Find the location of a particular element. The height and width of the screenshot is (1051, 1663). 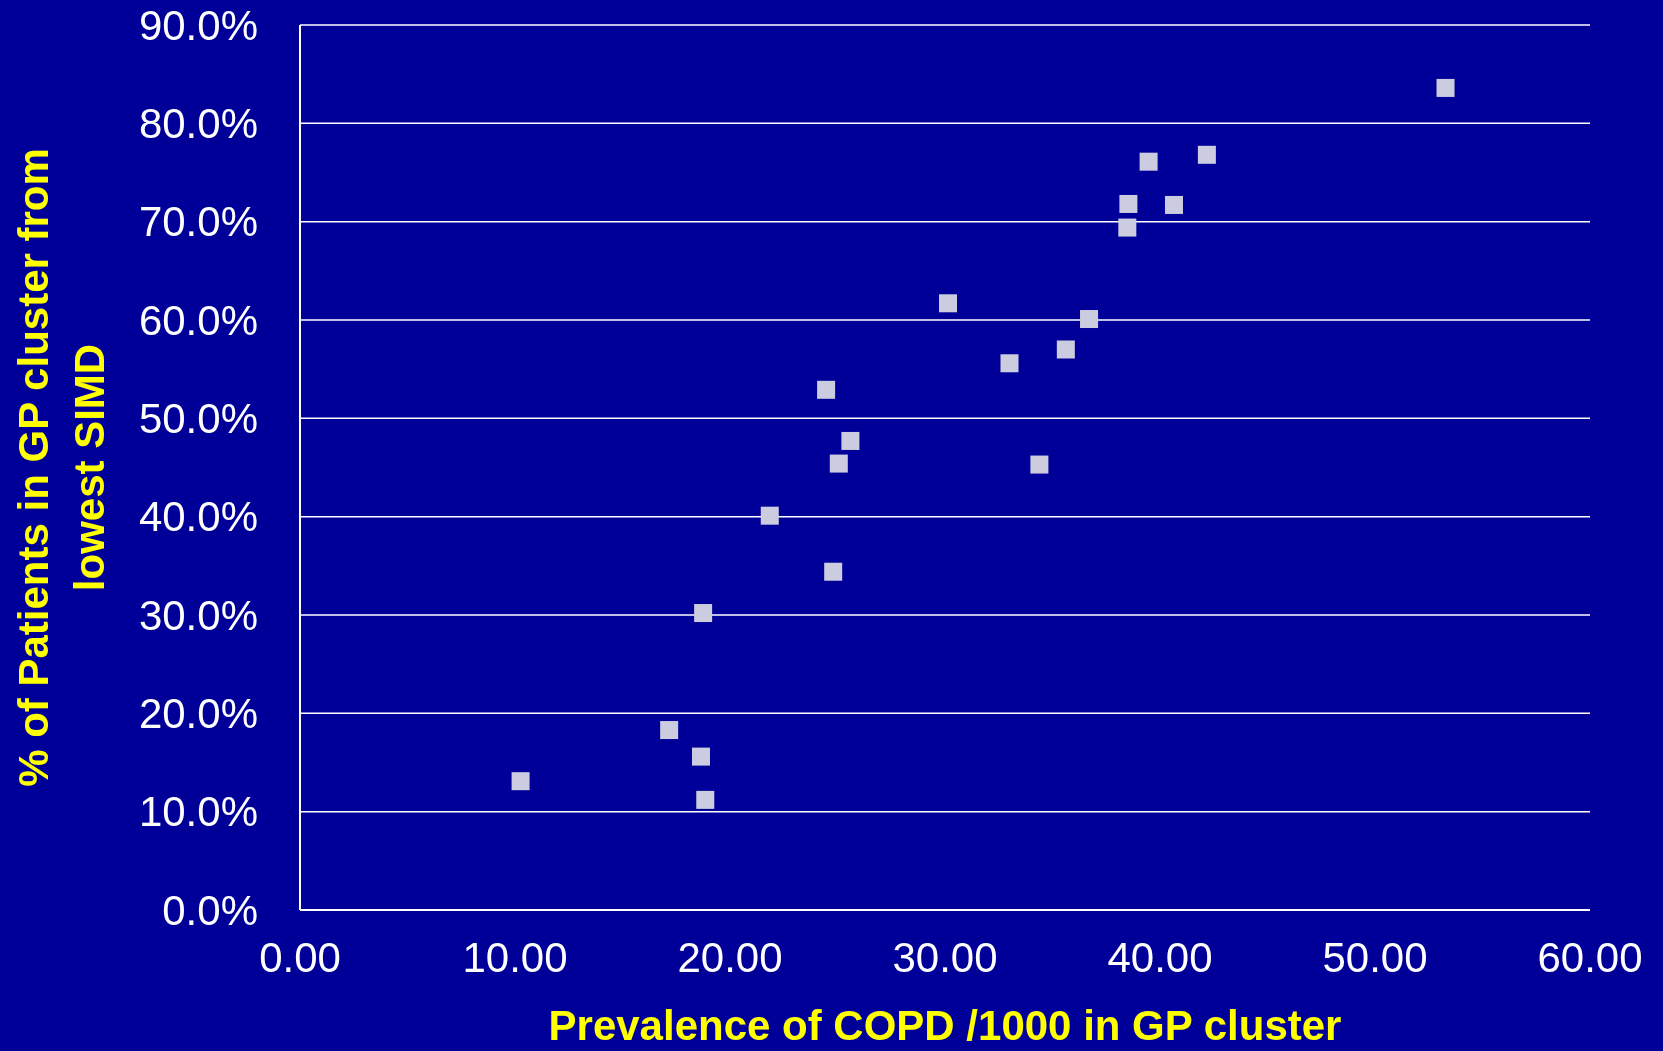

y-tick-label: 50.0% is located at coordinates (198, 419).